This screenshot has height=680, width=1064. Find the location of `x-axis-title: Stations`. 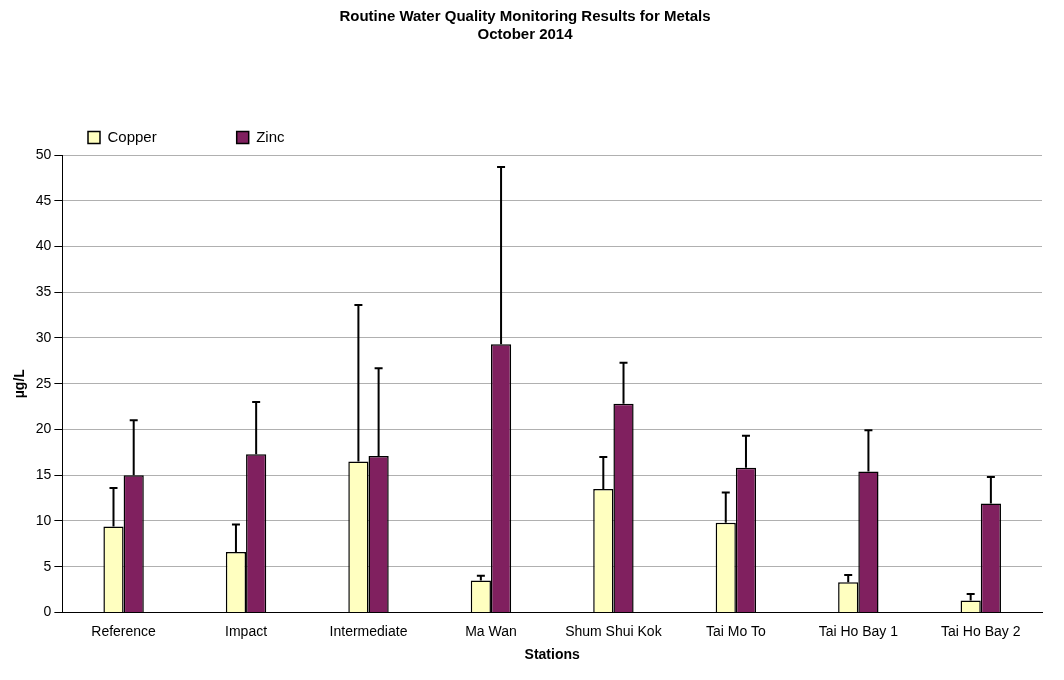

x-axis-title: Stations is located at coordinates (552, 654).